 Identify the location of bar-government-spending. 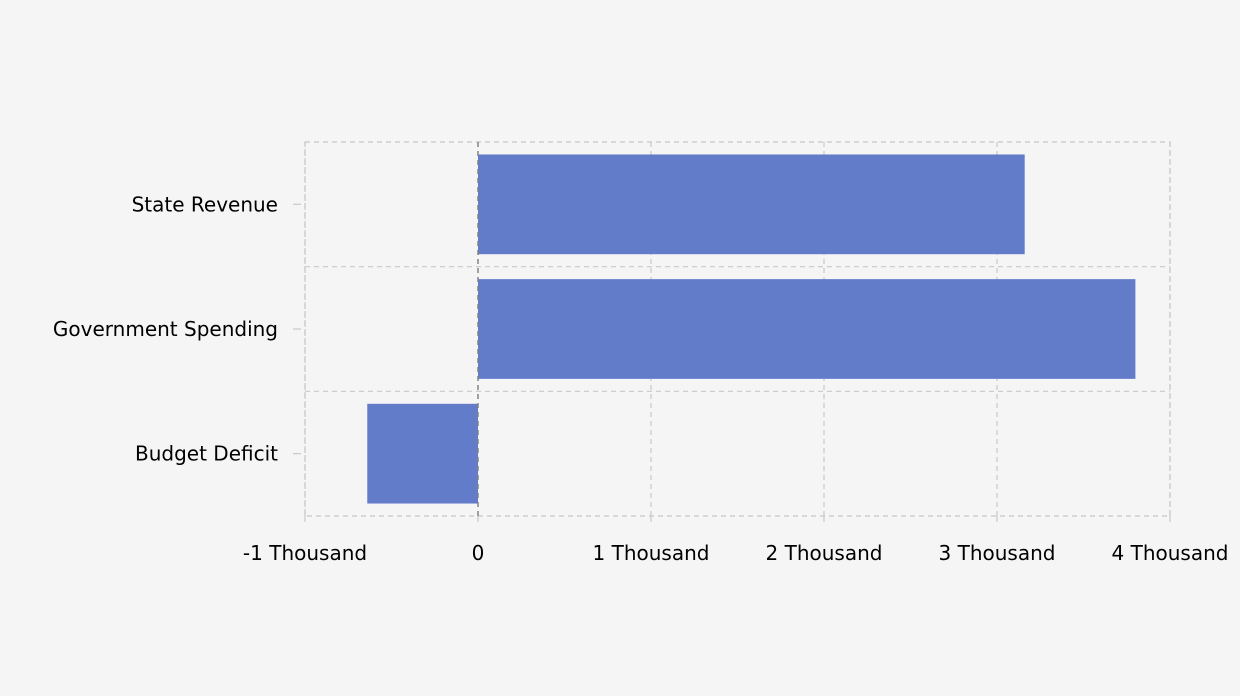
(807, 329).